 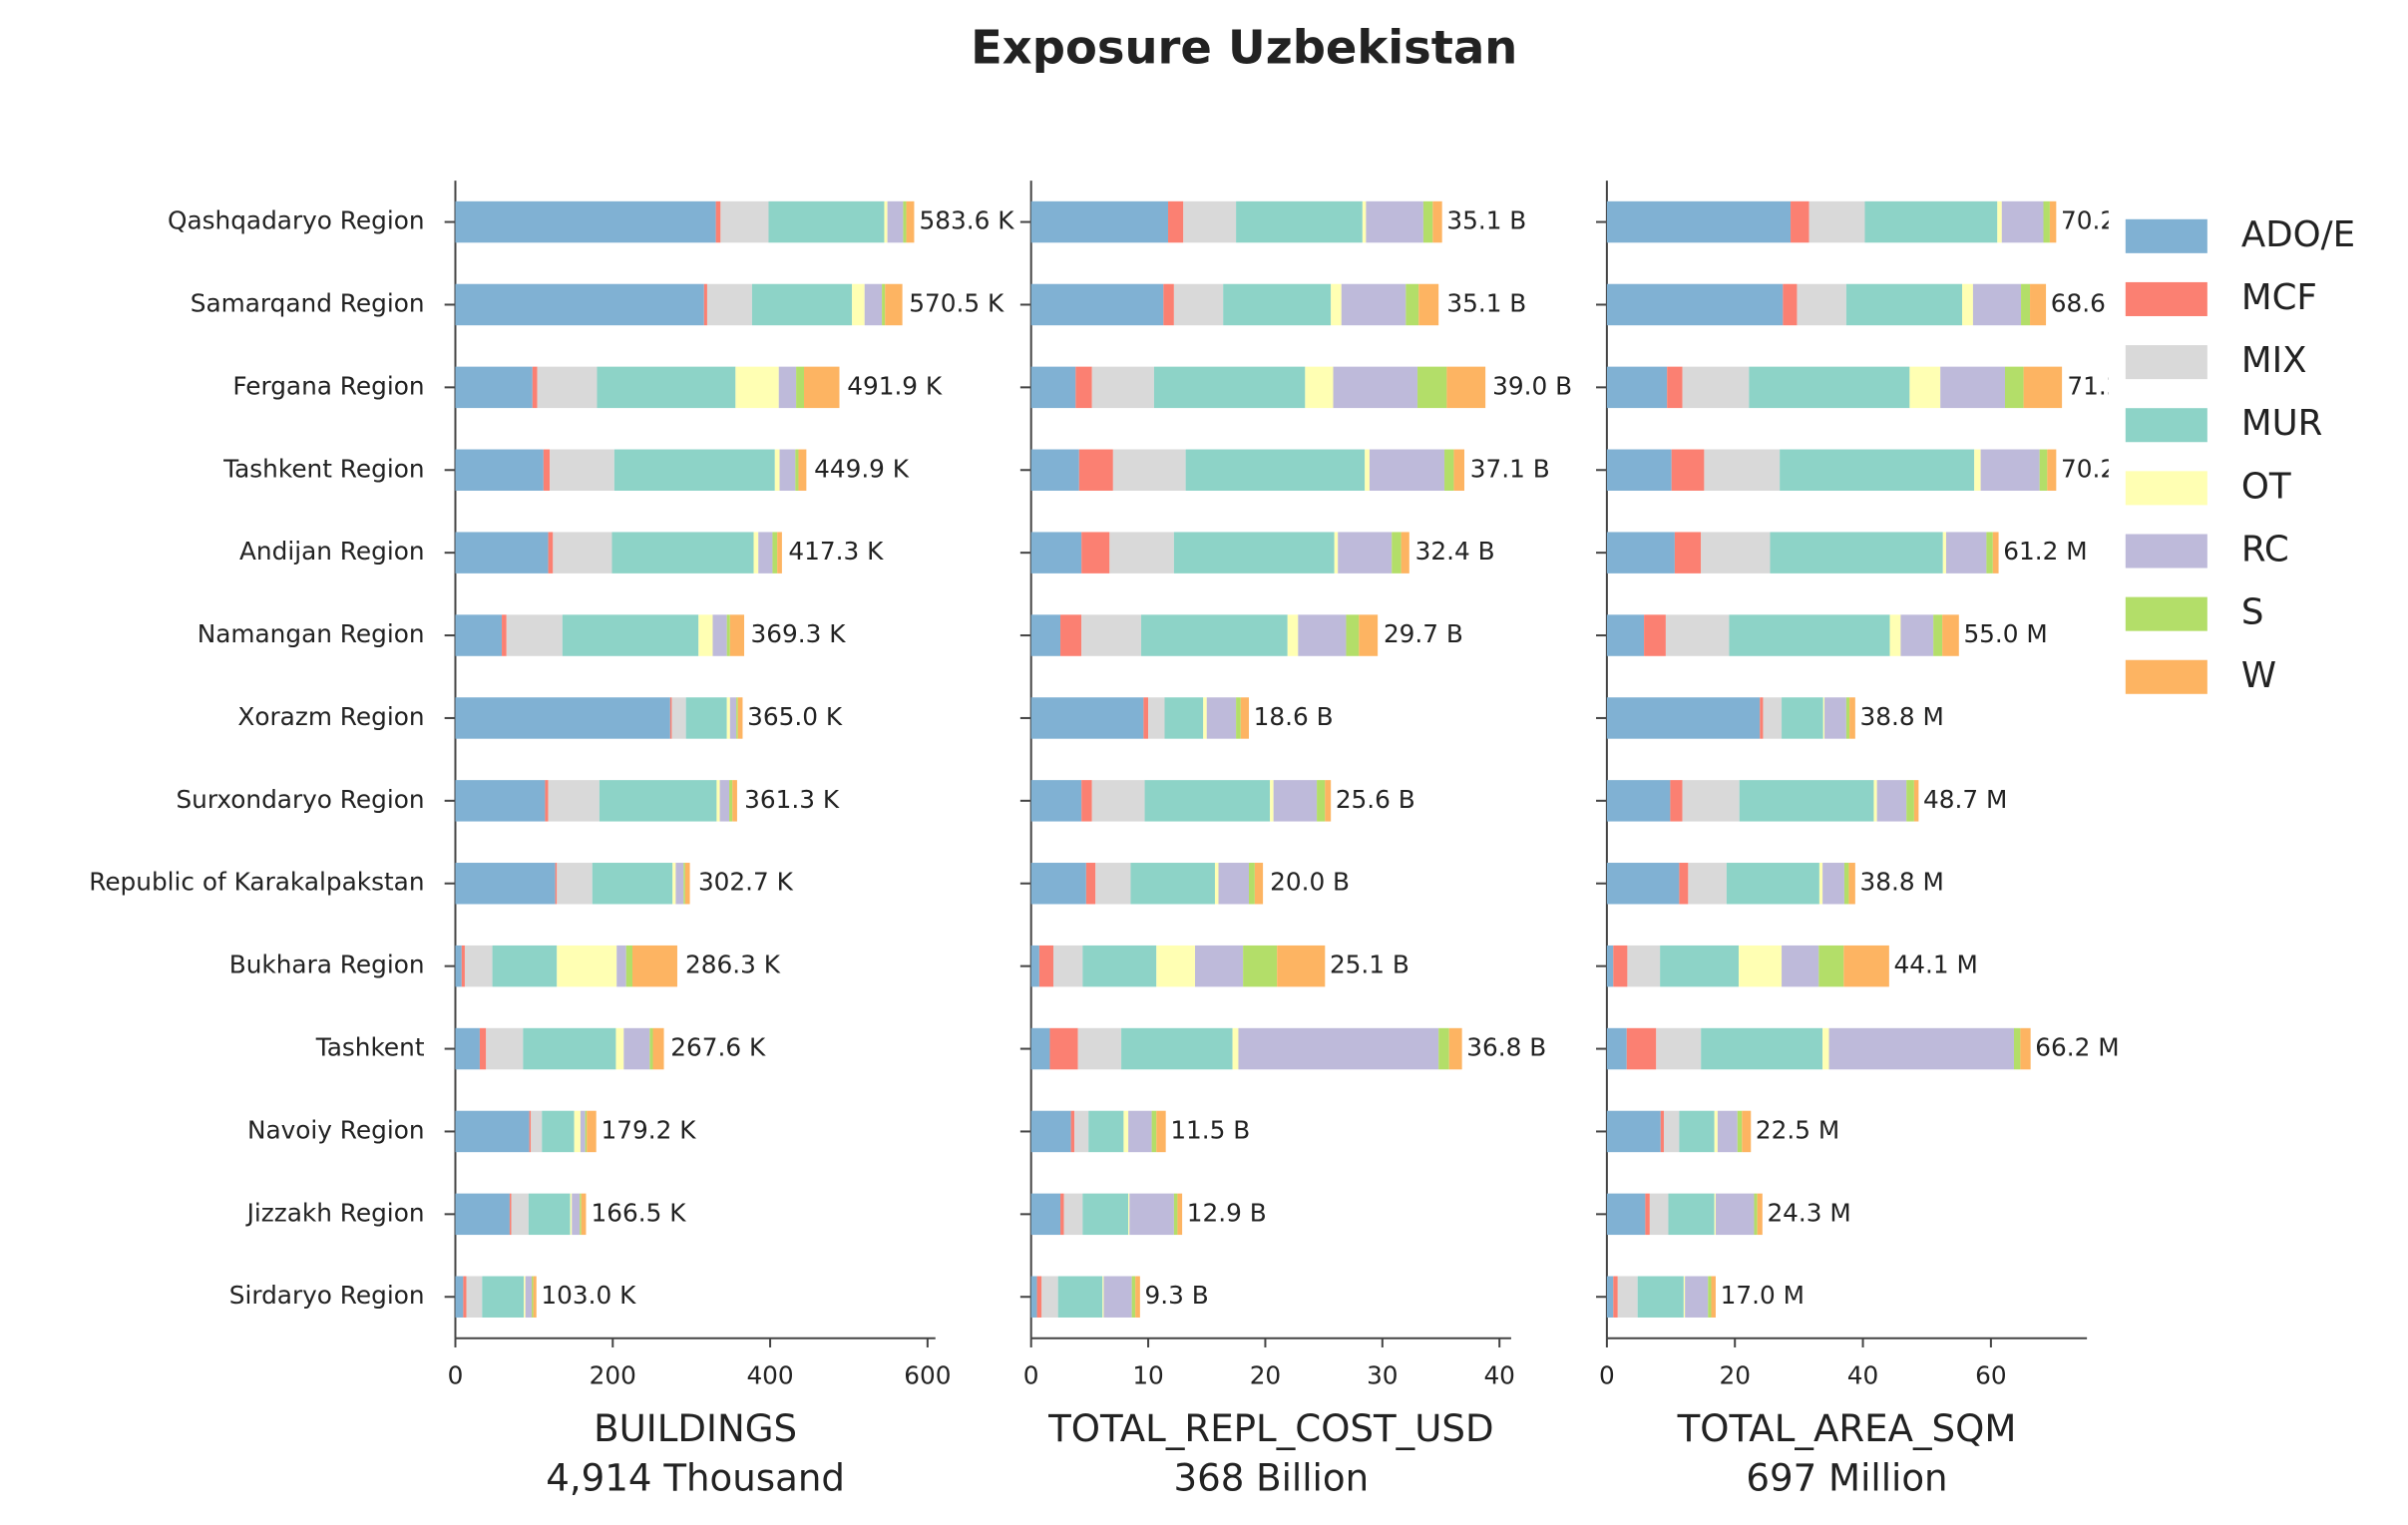 What do you see at coordinates (1294, 716) in the screenshot?
I see `value-label: 18.6 B` at bounding box center [1294, 716].